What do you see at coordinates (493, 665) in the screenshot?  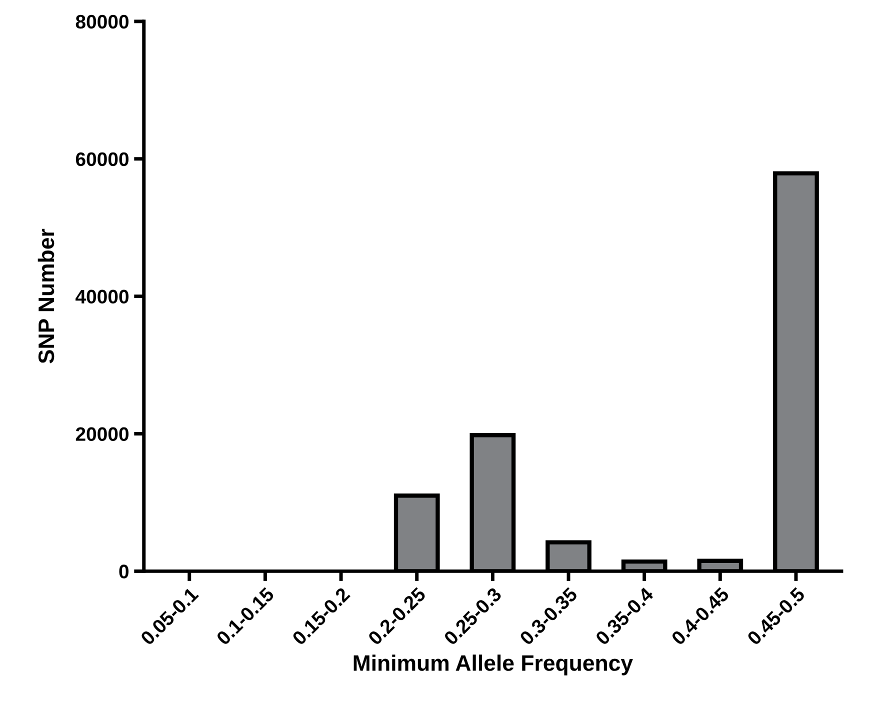 I see `x-axis-title: Minimum Allele Frequency` at bounding box center [493, 665].